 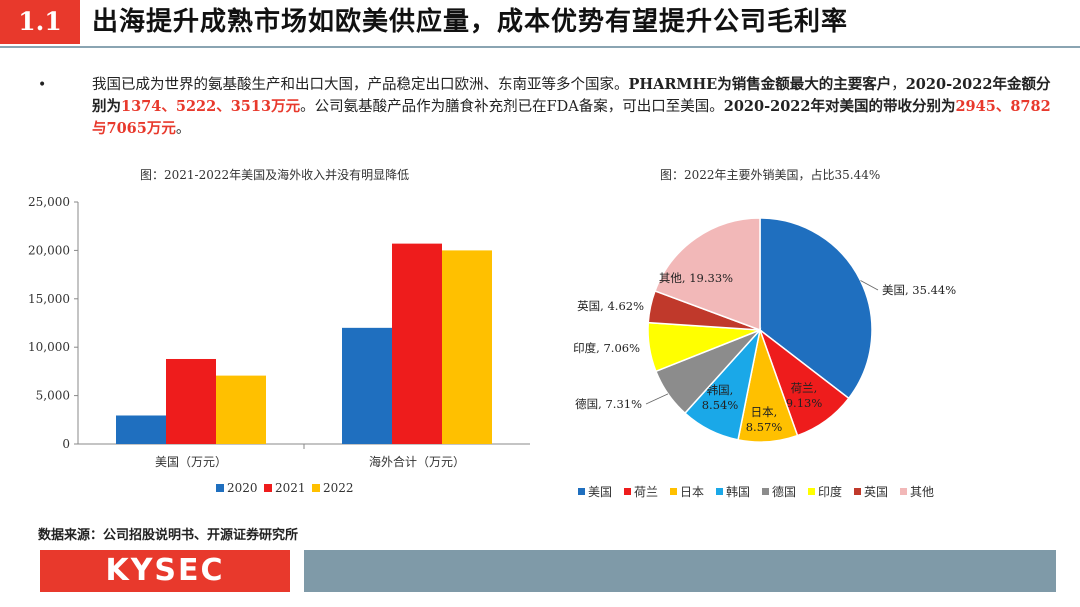 I want to click on bullet-text-highlight: 2945、8782与7065万元, so click(x=571, y=117).